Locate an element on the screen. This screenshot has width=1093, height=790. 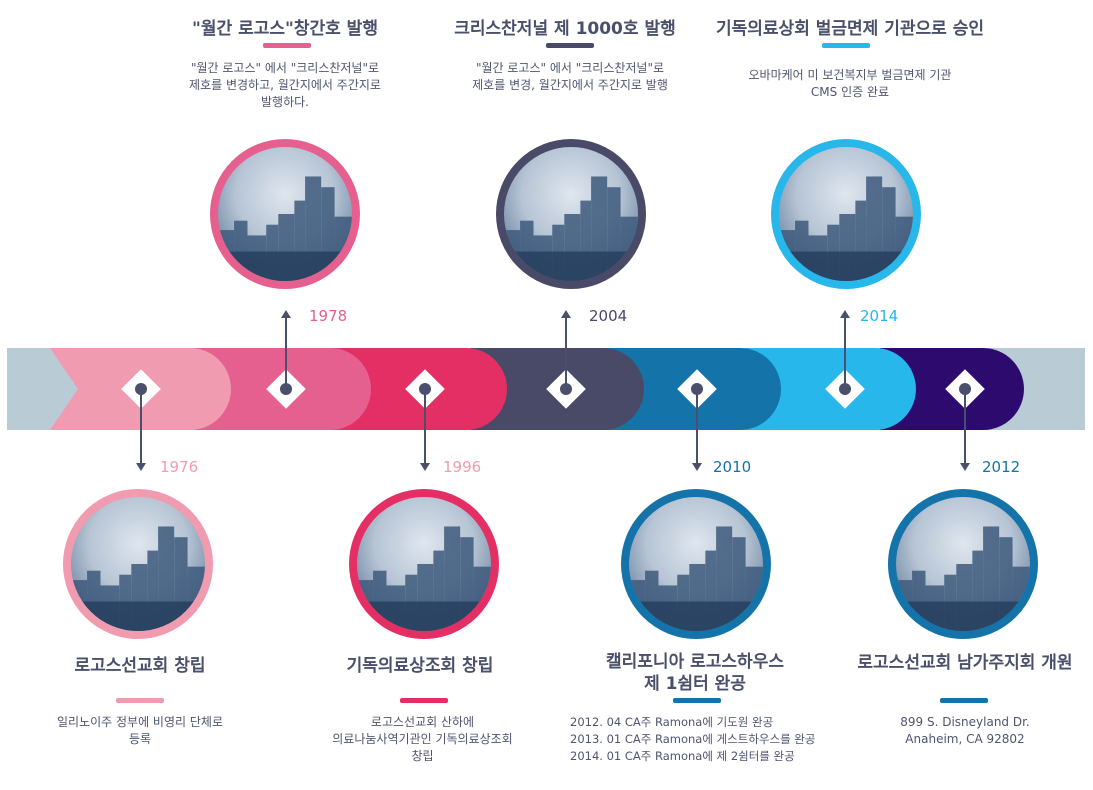
connector-2004 is located at coordinates (566, 353).